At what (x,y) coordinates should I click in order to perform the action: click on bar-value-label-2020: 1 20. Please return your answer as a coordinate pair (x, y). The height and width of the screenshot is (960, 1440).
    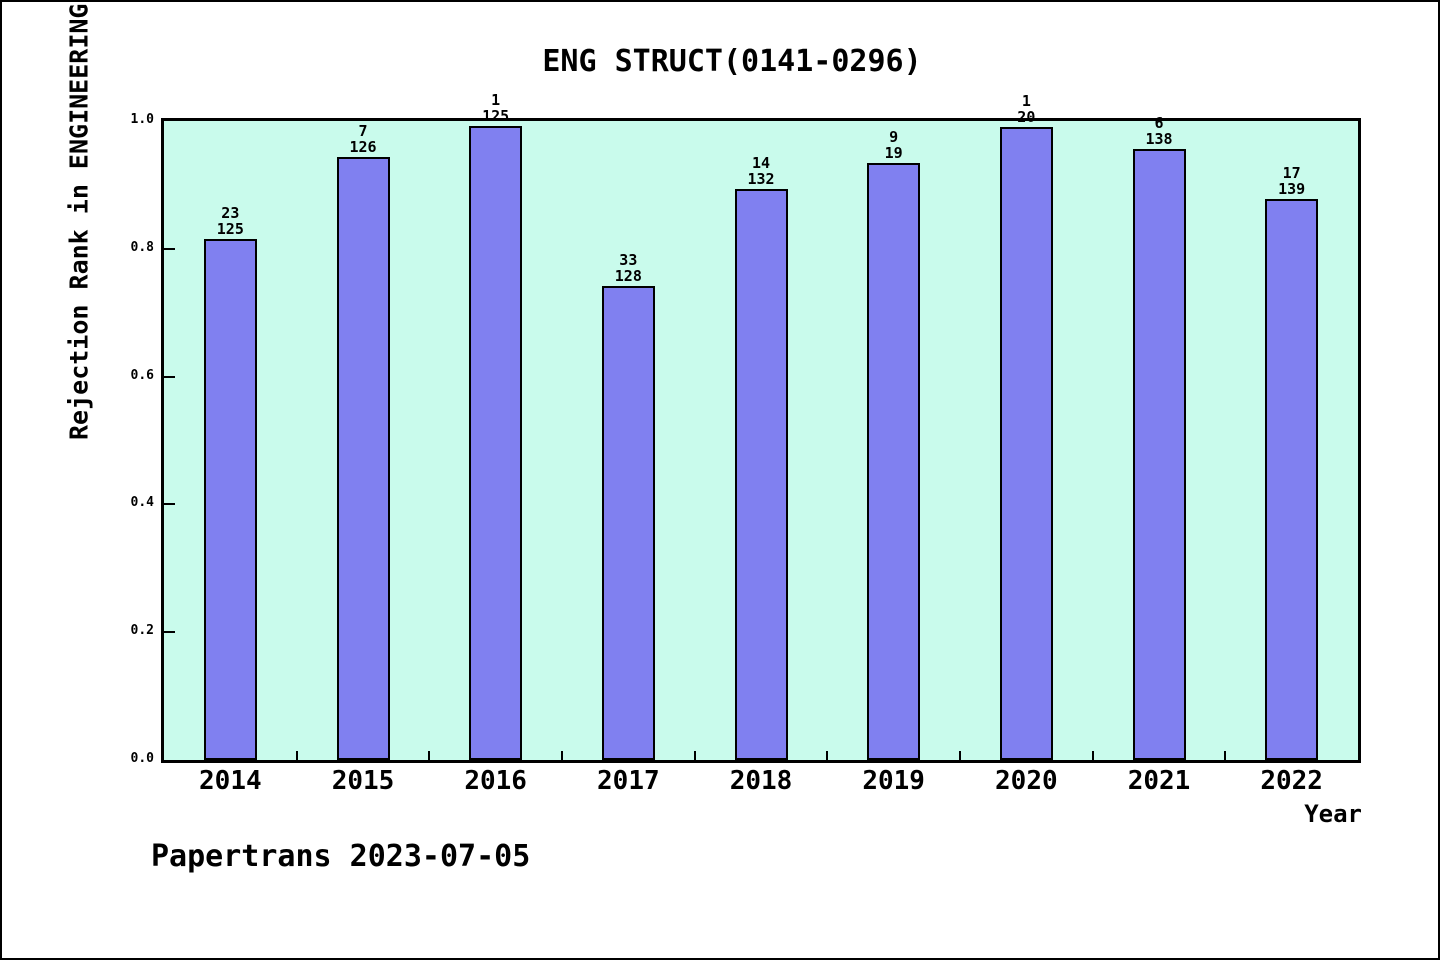
    Looking at the image, I should click on (1026, 109).